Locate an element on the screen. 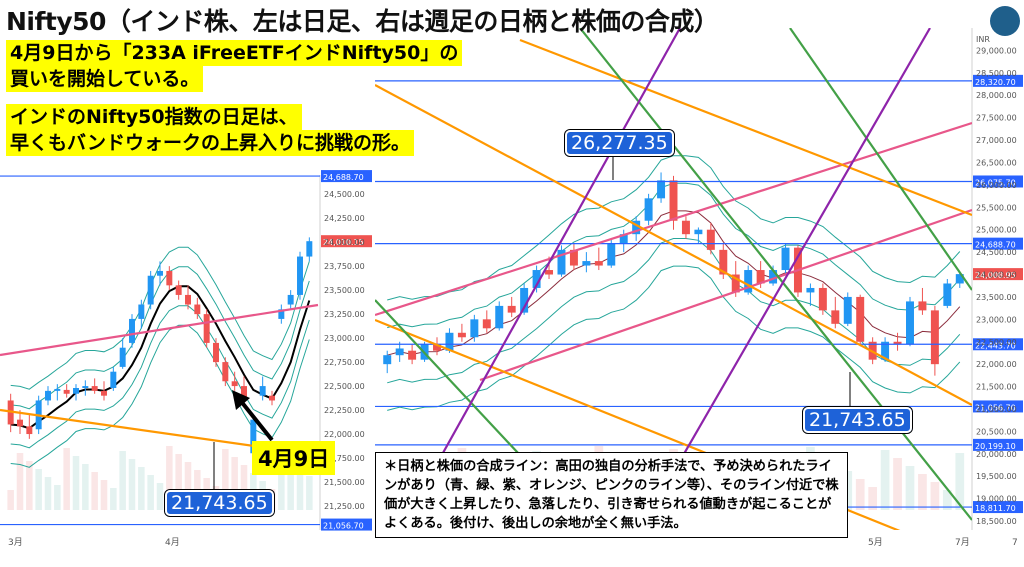 The image size is (1024, 567). y-tick-label: 28,500.00 is located at coordinates (996, 73).